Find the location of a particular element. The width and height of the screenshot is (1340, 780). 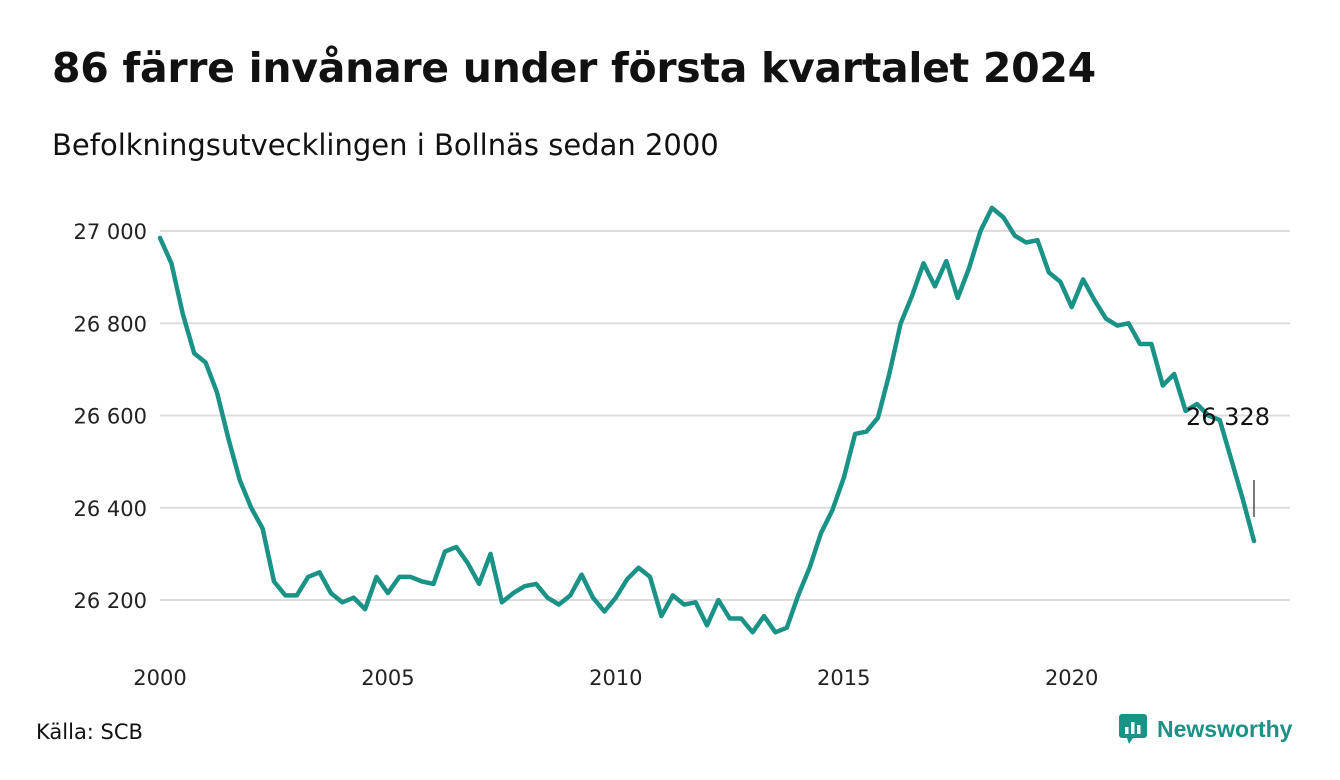

annotation-label: 26 328 is located at coordinates (1228, 417).